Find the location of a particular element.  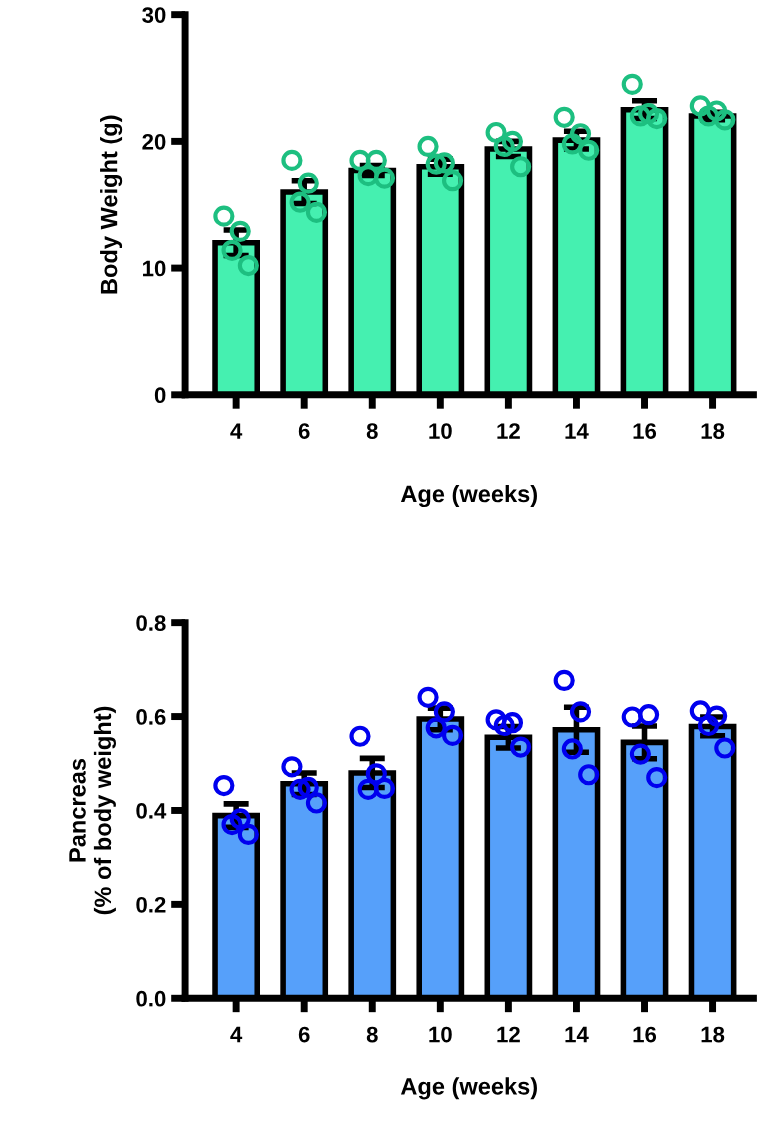

y-tick-label: 30 is located at coordinates (154, 15).